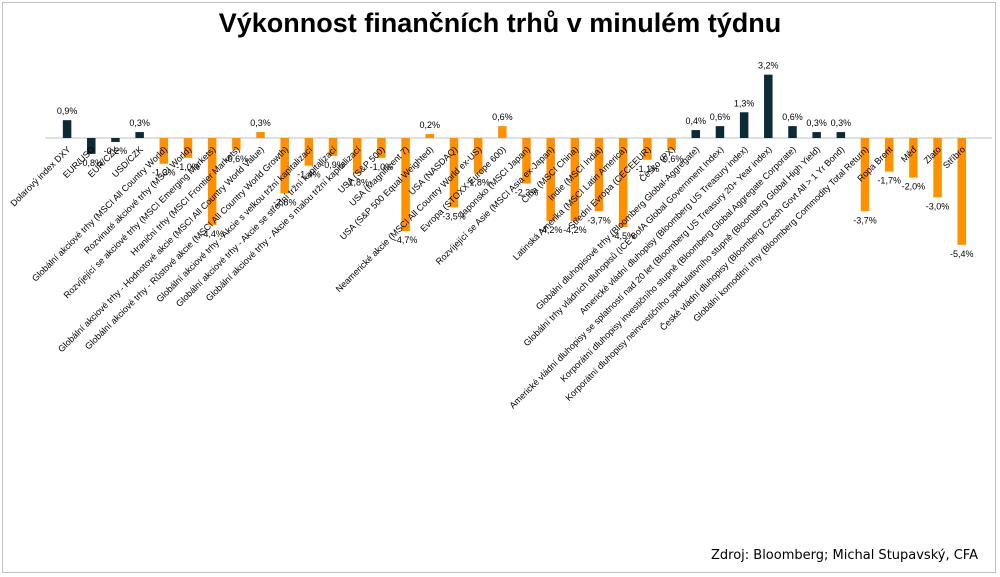 This screenshot has height=577, width=1000. Describe the element at coordinates (40, 176) in the screenshot. I see `category-label: Dolarový index DXY` at that location.